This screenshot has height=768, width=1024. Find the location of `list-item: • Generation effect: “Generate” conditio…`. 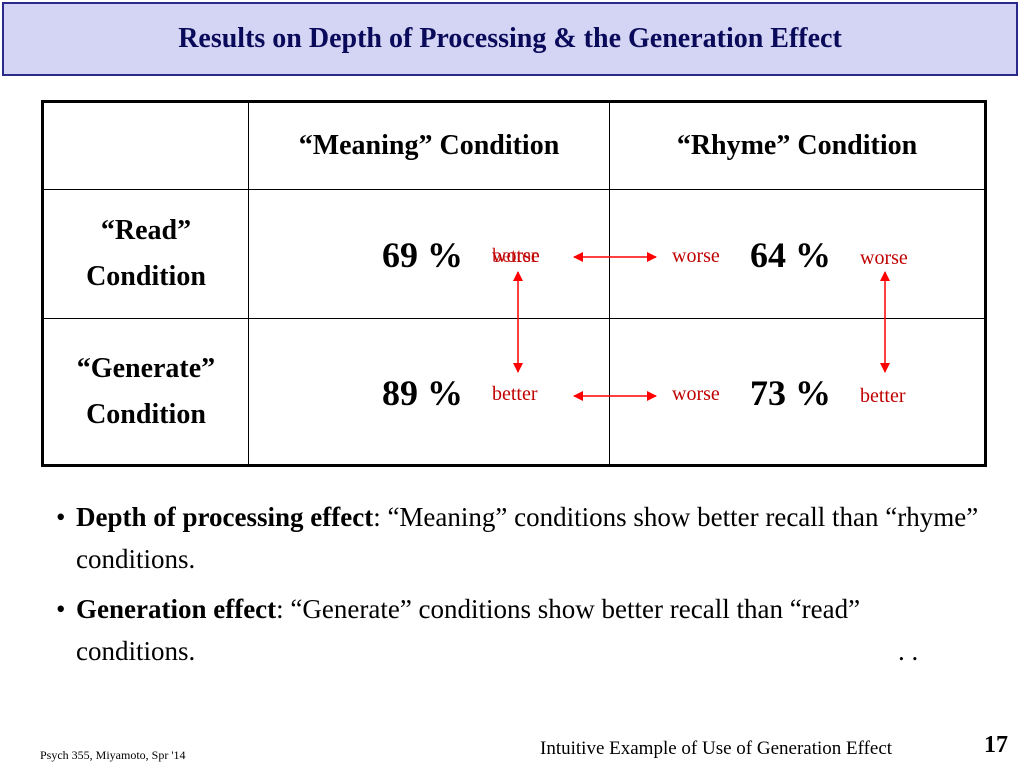

list-item: • Generation effect: “Generate” conditio… is located at coordinates (521, 630).